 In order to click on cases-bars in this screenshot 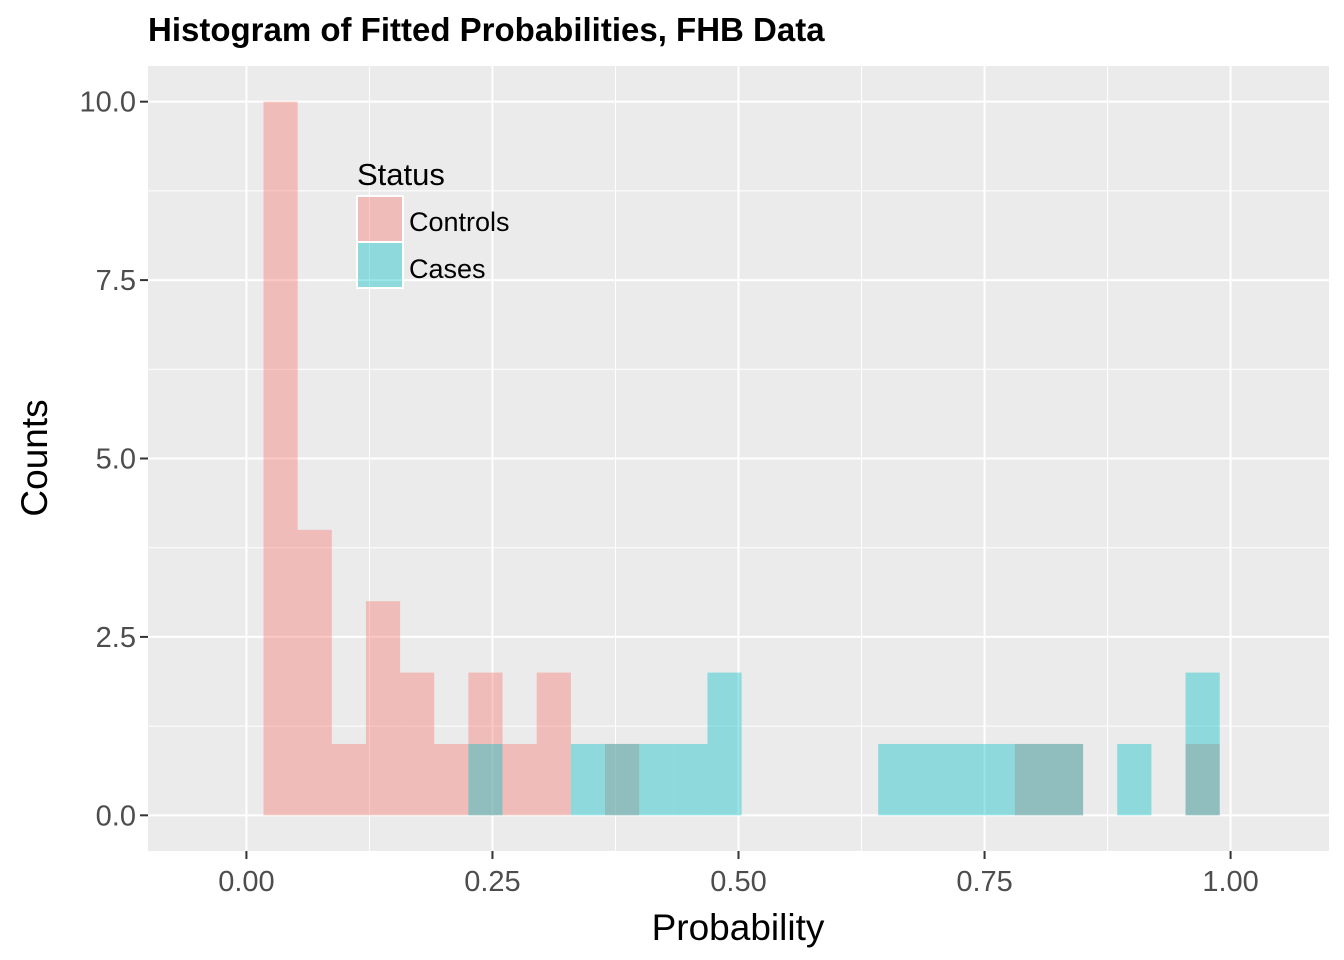, I will do `click(844, 744)`.